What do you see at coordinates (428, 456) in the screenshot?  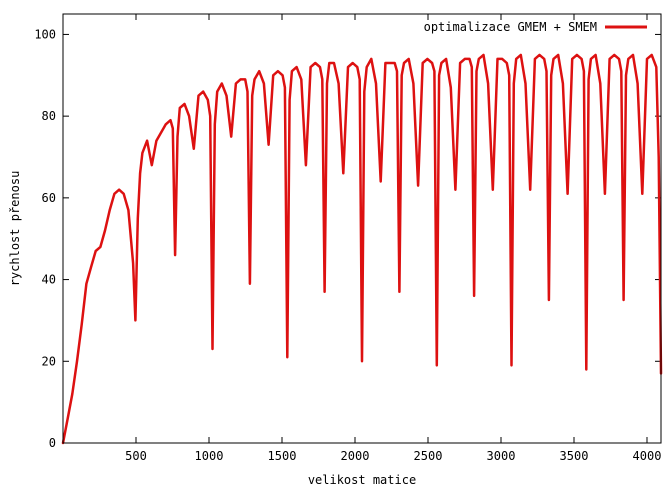 I see `x-tick-label-2500: 2500` at bounding box center [428, 456].